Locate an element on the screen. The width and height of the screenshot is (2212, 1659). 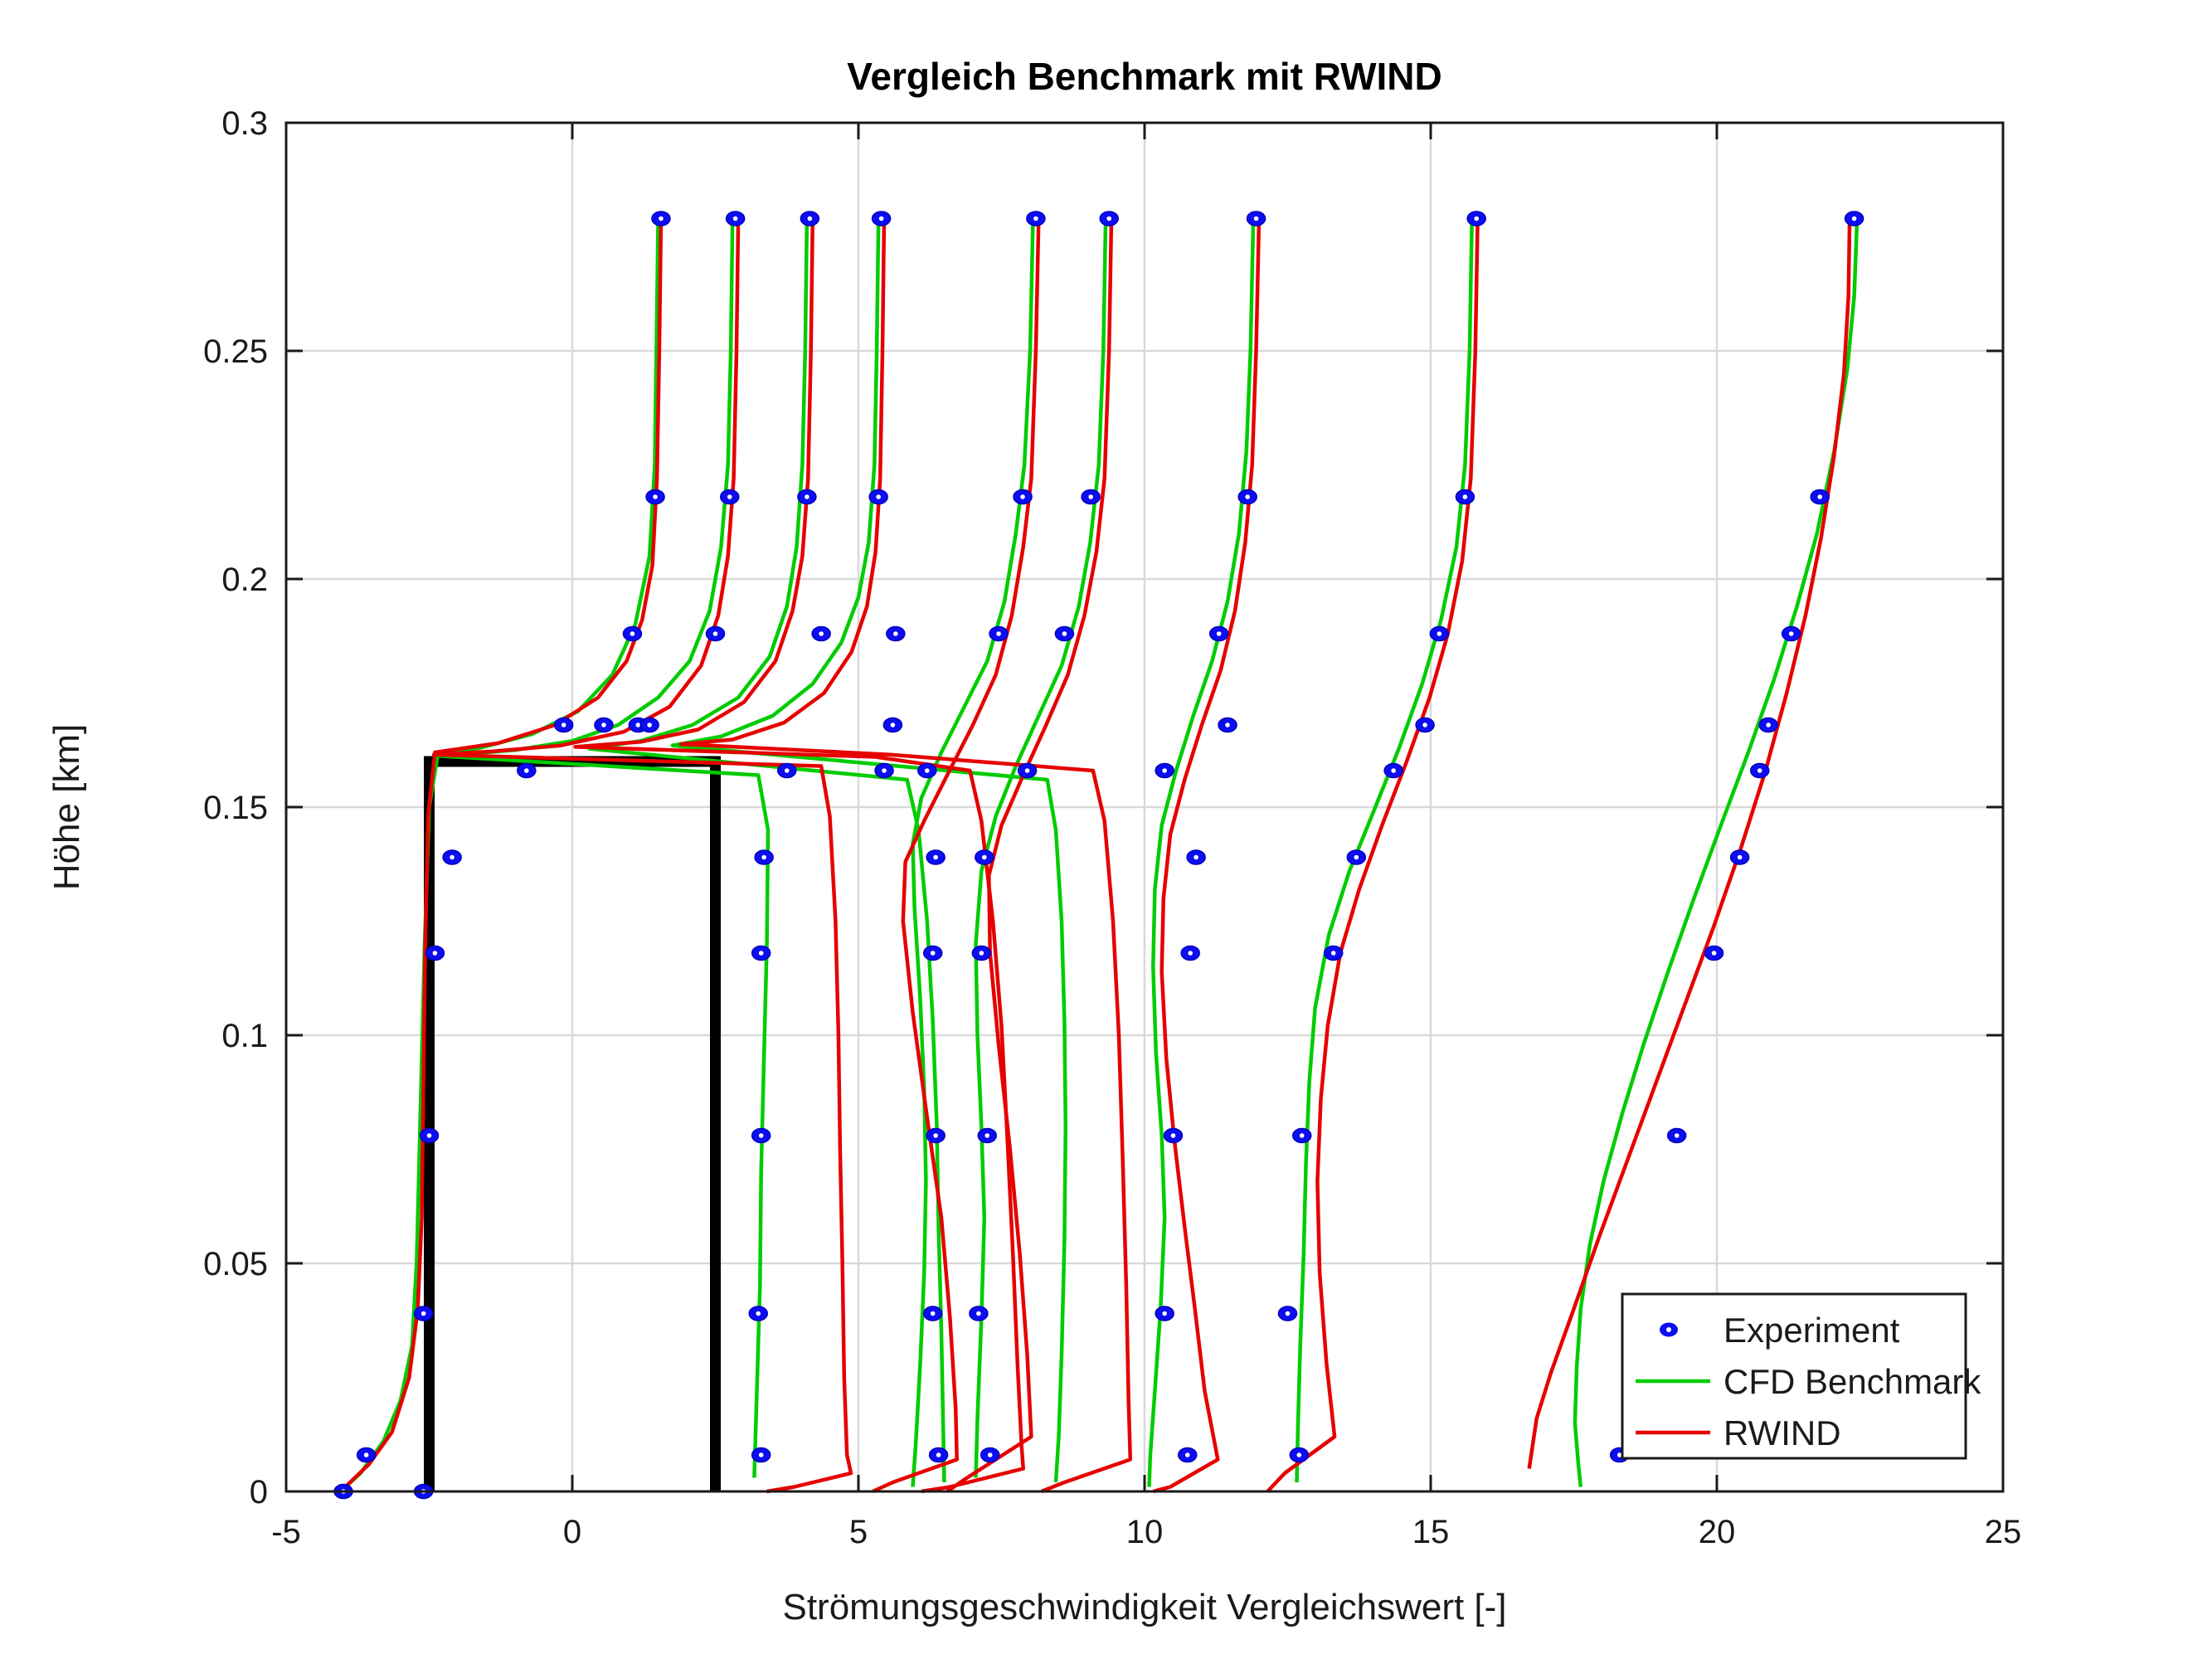
legend-item-cfd-benchmark: CFD Benchmark is located at coordinates (1808, 1381).